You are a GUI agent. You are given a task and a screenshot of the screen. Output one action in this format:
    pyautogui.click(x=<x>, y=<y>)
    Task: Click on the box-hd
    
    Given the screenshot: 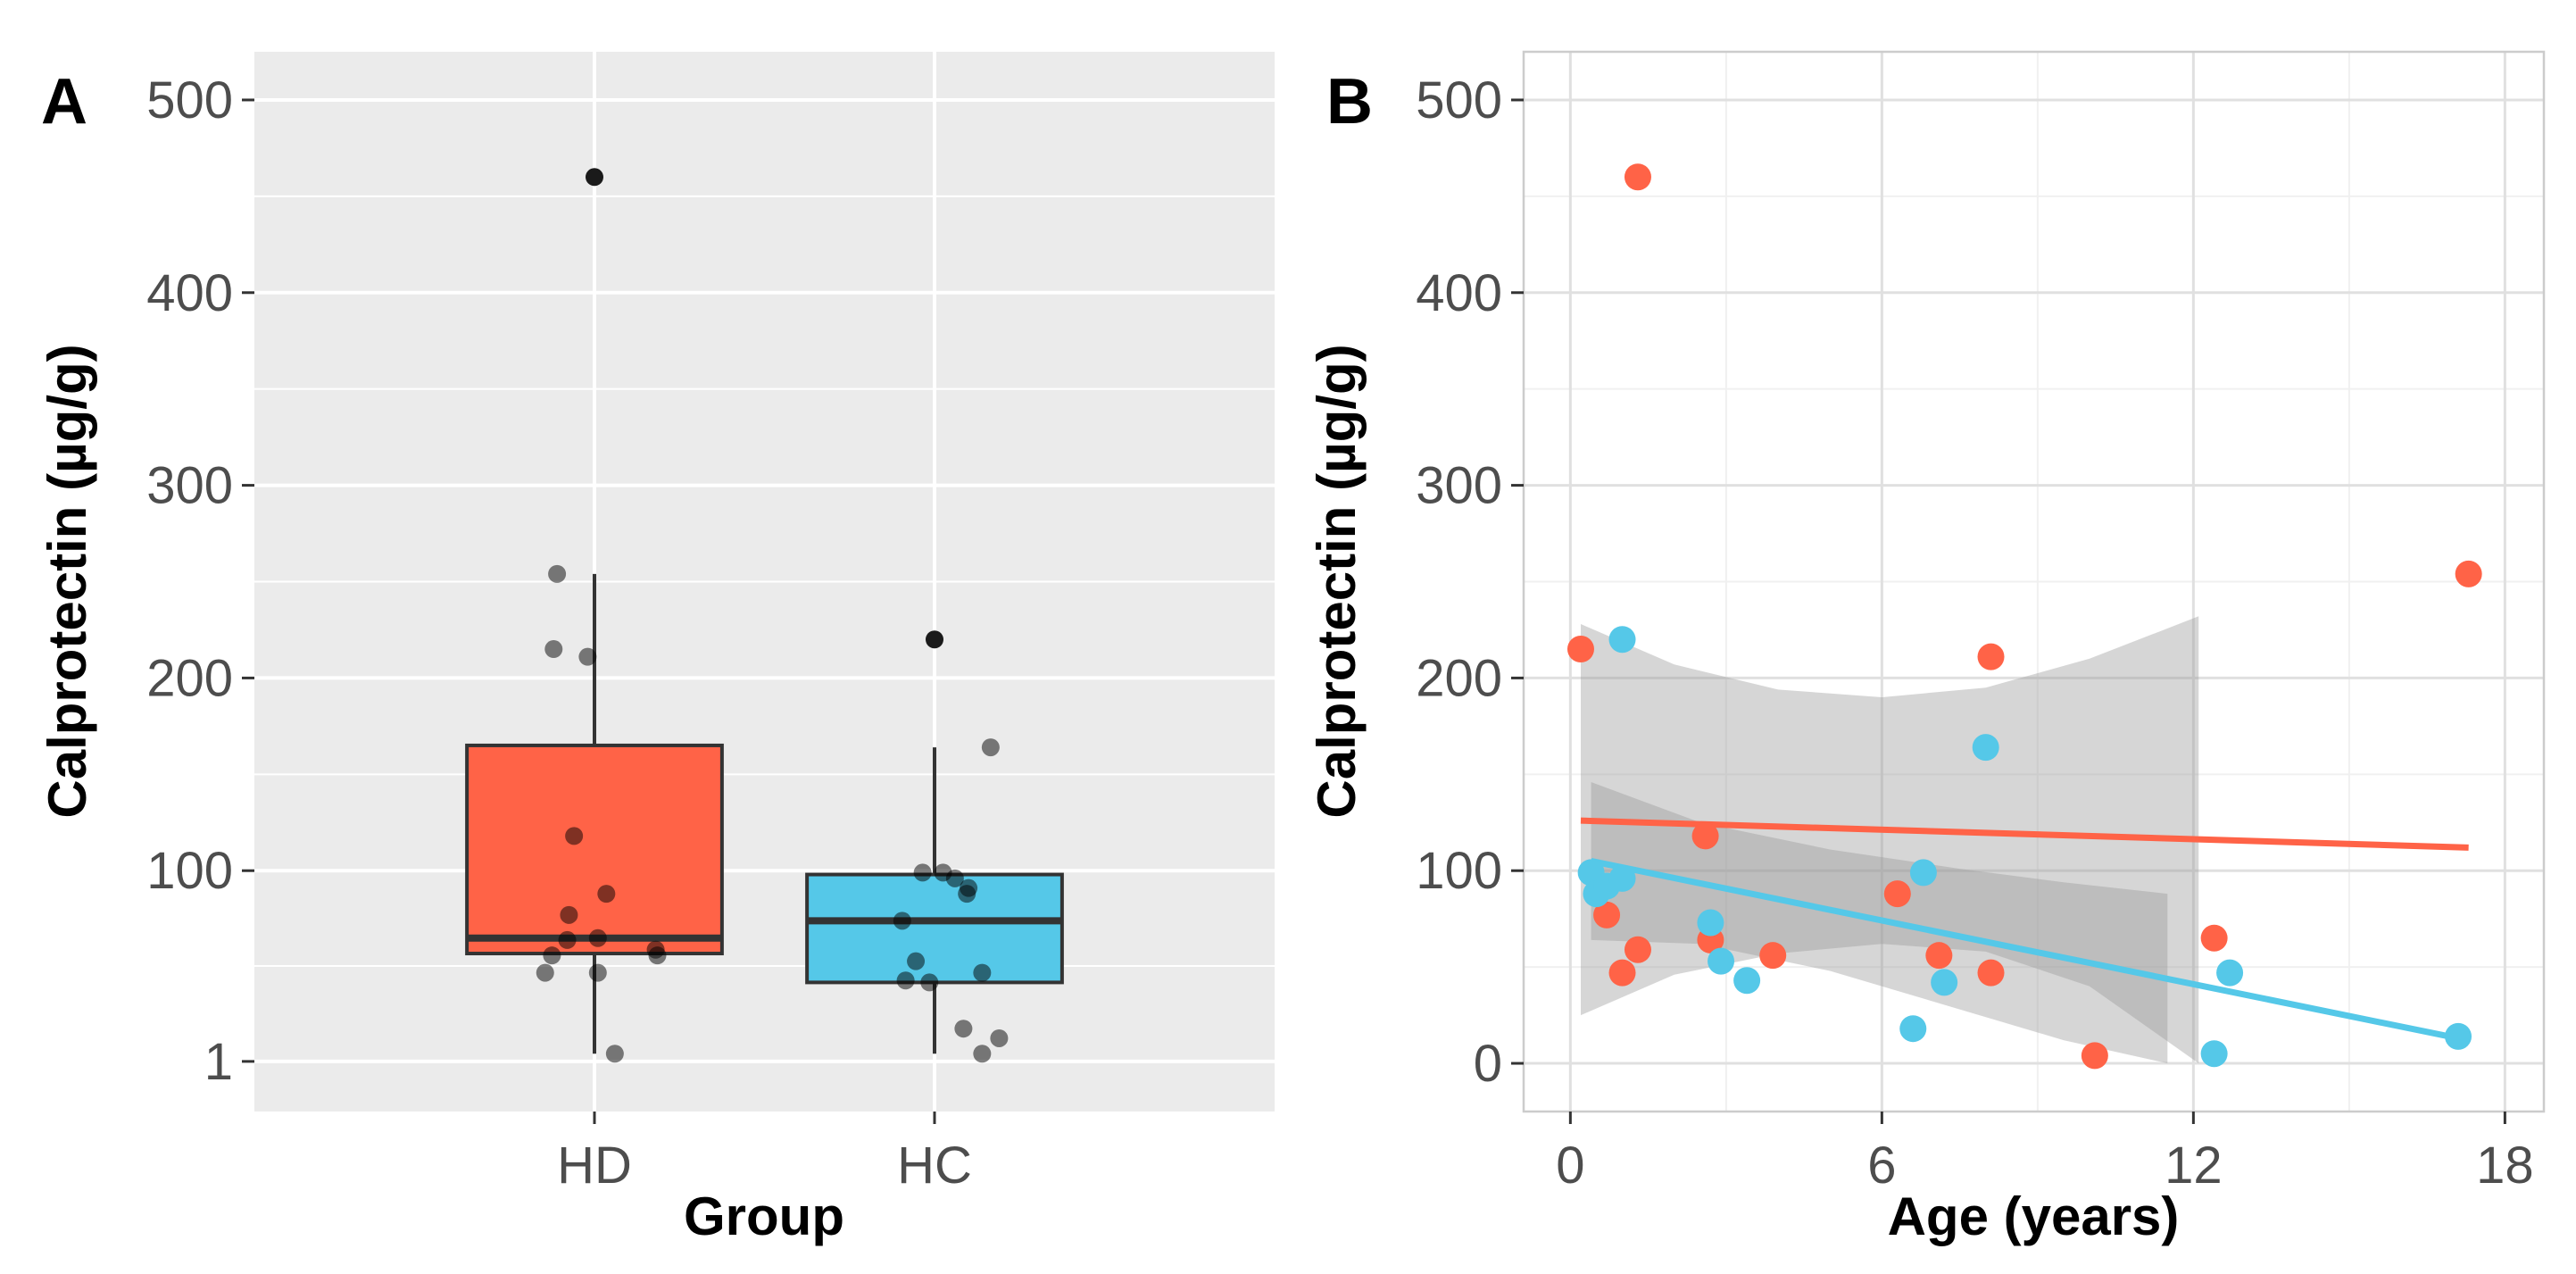 What is the action you would take?
    pyautogui.click(x=595, y=849)
    